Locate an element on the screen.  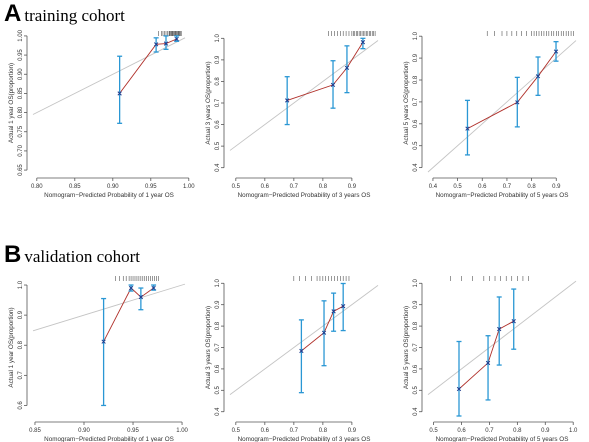
y-tick-label: 0.65 is located at coordinates (21, 170).